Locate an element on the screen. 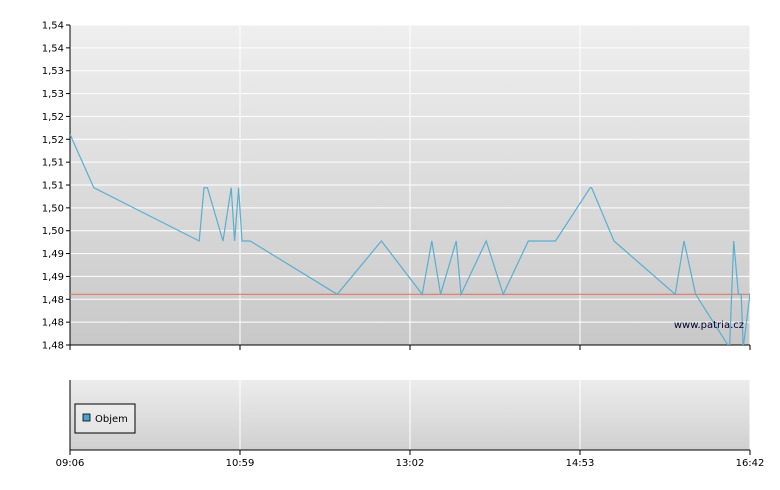 This screenshot has height=490, width=780. main-x-ticks is located at coordinates (410, 347).